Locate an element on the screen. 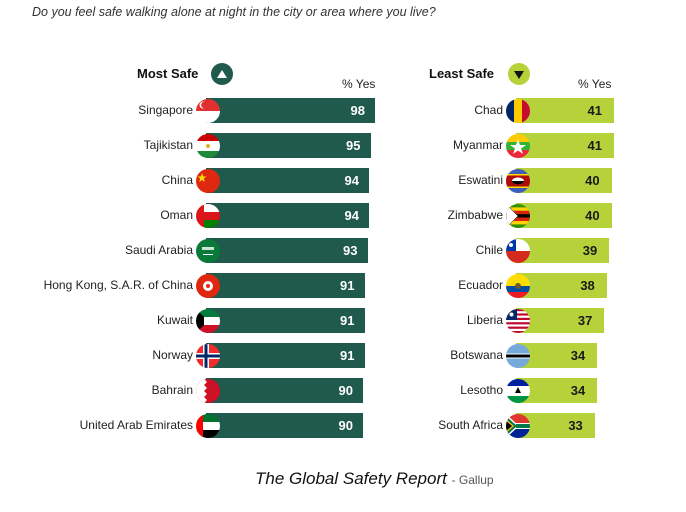 Image resolution: width=686 pixels, height=512 pixels. category-label: South Africa is located at coordinates (470, 425).